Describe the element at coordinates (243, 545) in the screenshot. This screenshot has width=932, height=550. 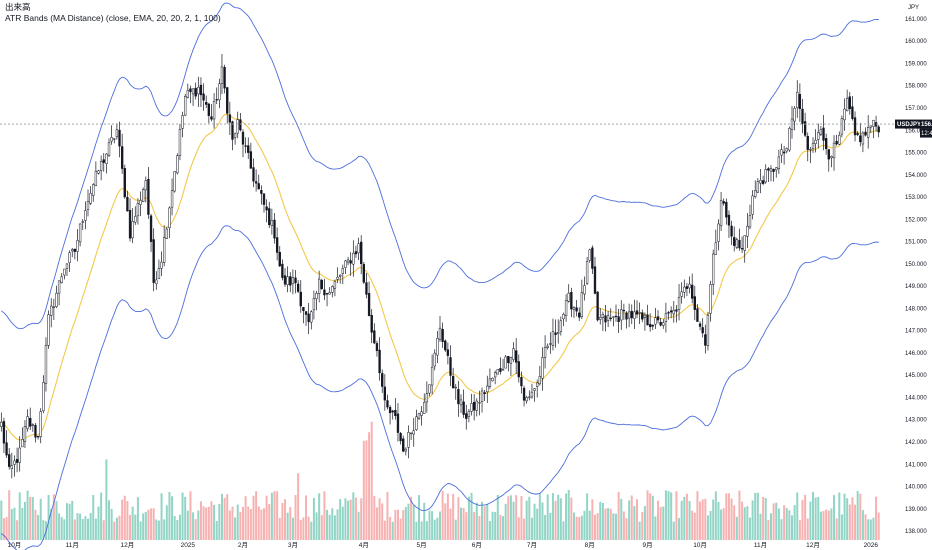
I see `time-tick-label: 2月` at that location.